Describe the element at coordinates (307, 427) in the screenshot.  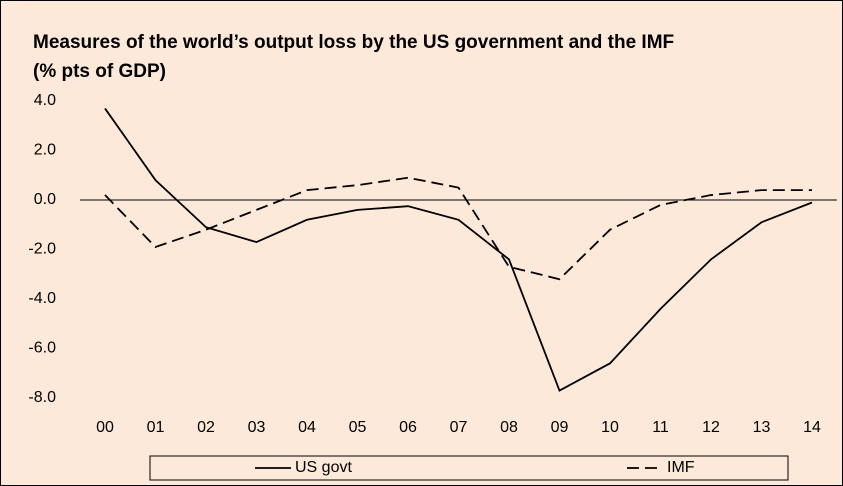
I see `x-tick-label: 04` at that location.